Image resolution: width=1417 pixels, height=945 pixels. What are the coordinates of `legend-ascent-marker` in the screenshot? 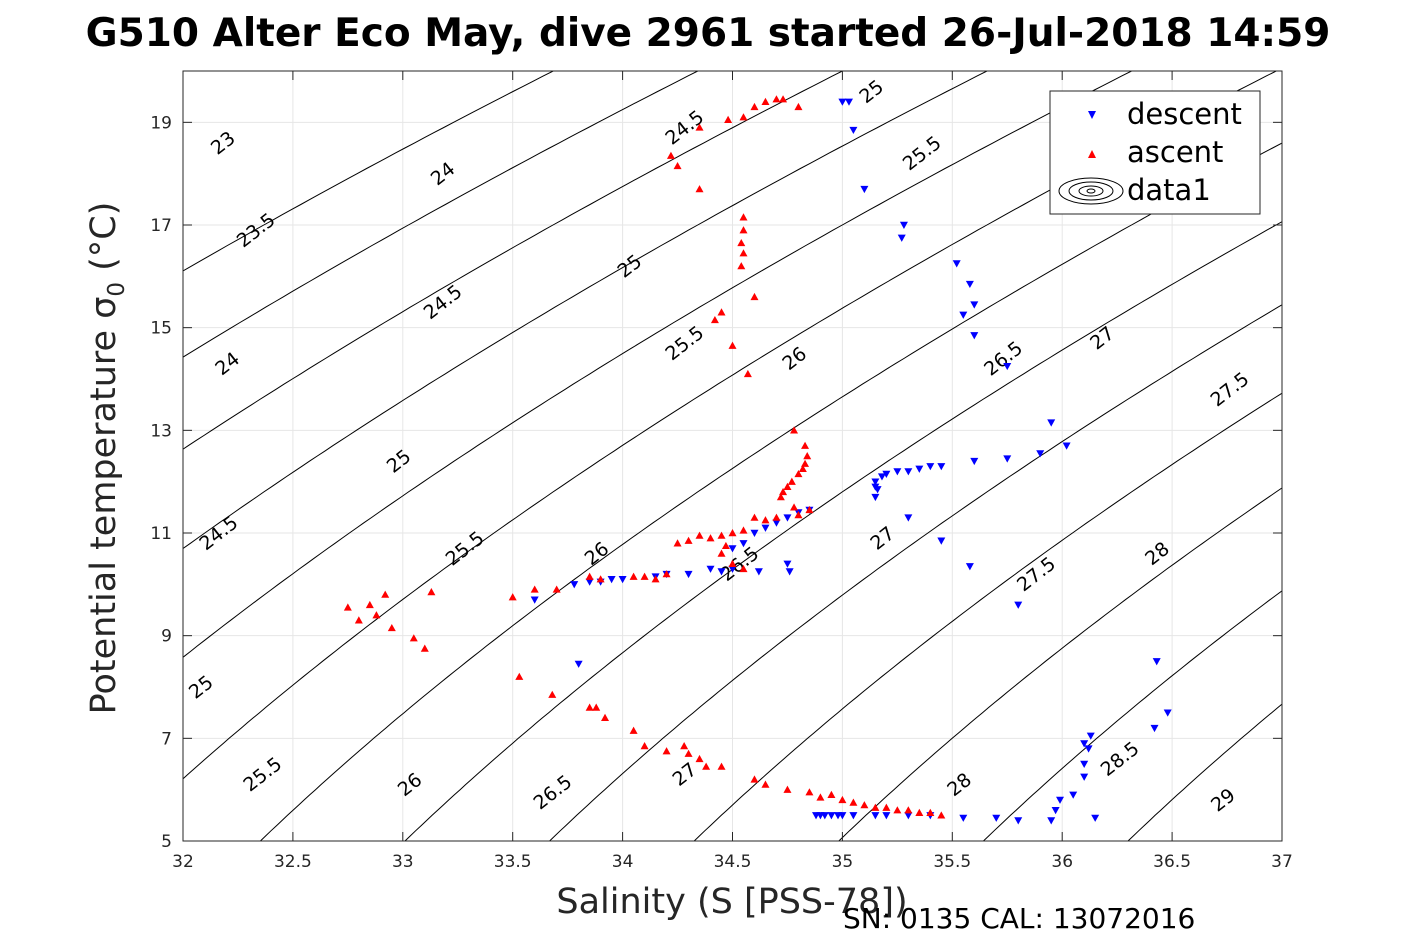 It's located at (1092, 154).